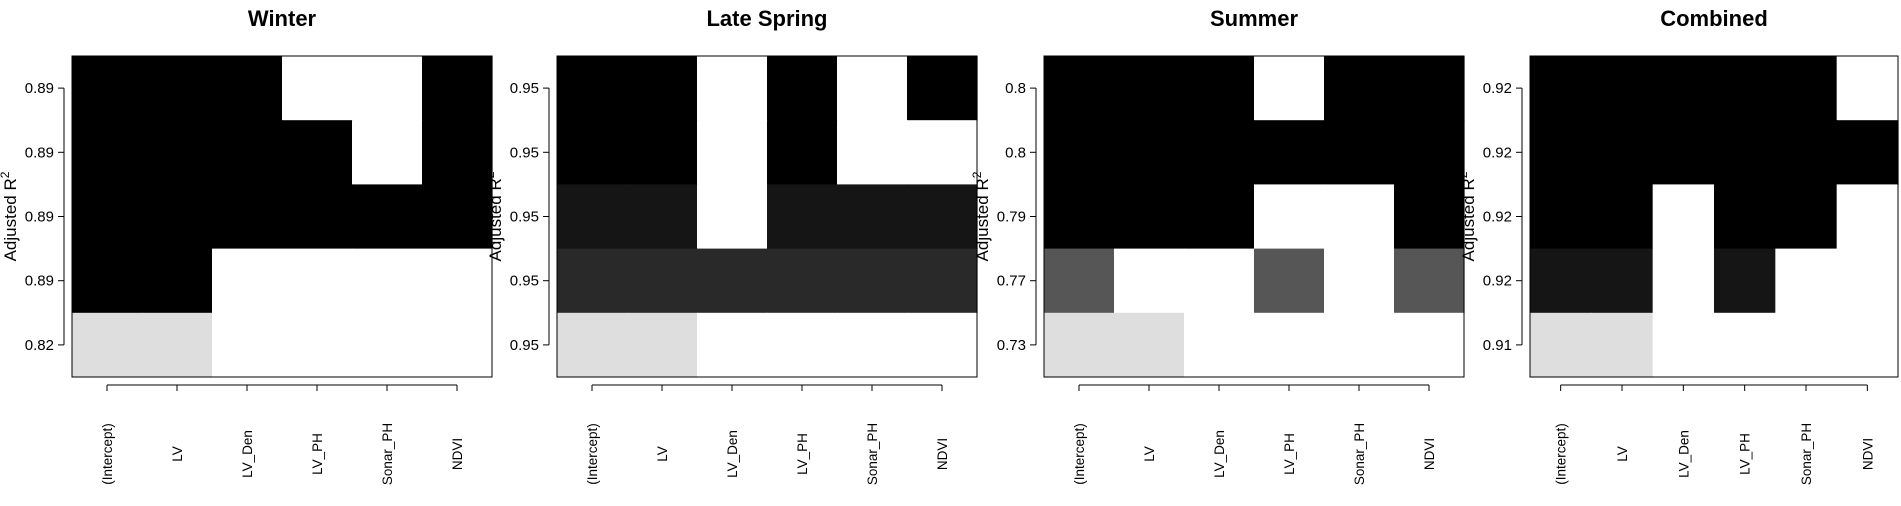 This screenshot has width=1901, height=506. Describe the element at coordinates (1011, 345) in the screenshot. I see `y-tick-label: 0.73` at that location.